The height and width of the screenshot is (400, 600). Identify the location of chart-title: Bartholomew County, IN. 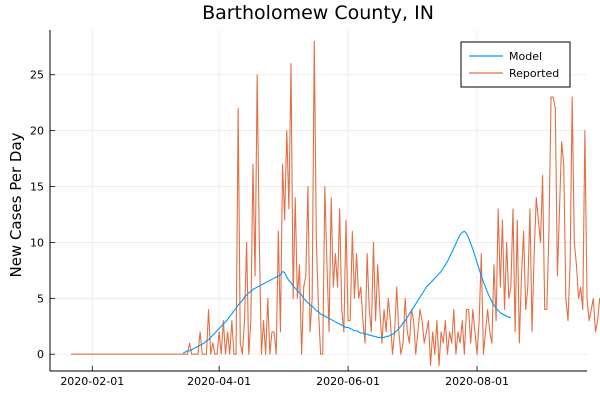
(318, 13).